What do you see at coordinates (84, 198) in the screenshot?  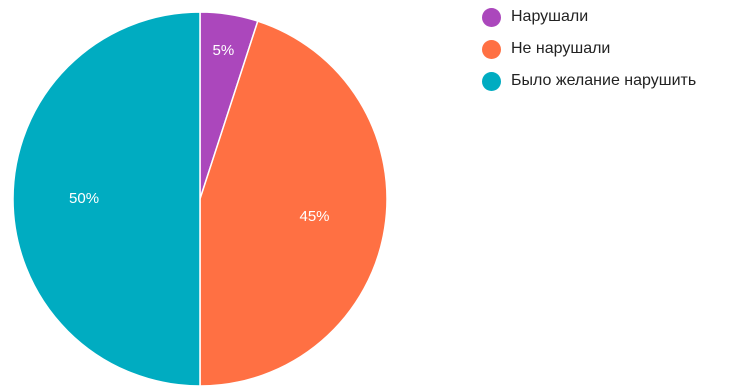 I see `pie-slice-label-wanted-to-violate: 50%` at bounding box center [84, 198].